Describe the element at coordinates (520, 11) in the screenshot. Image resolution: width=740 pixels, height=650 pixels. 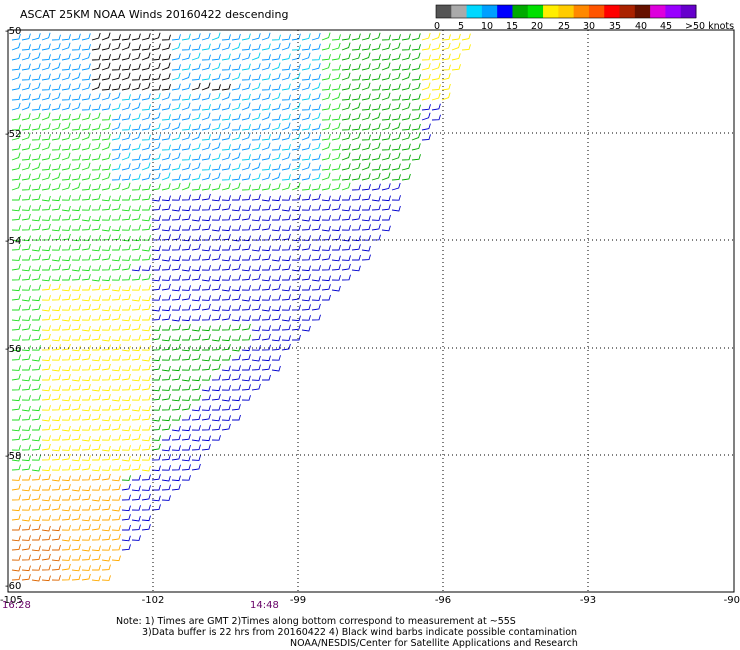
I see `colorbar-swatch` at that location.